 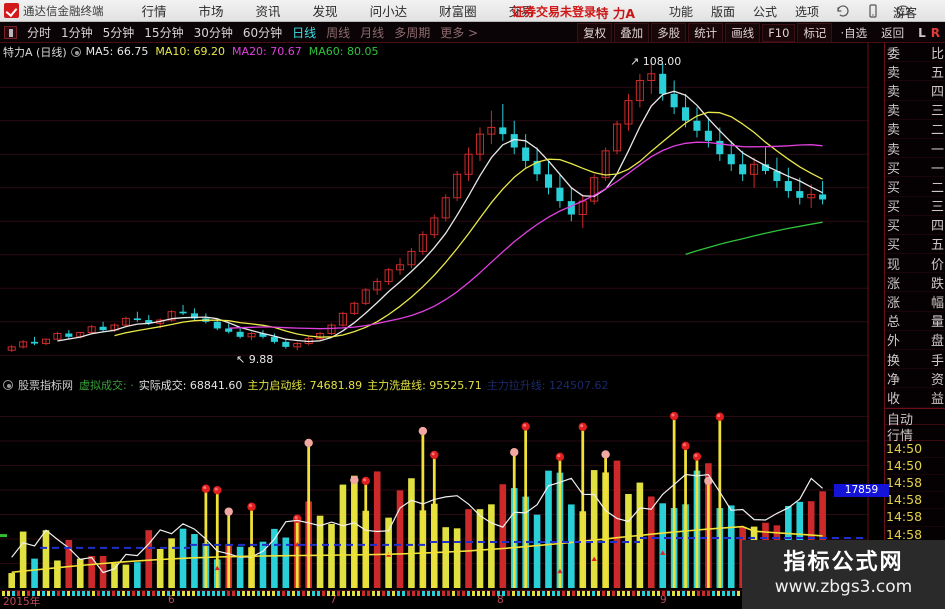 I want to click on period-more: 更多 >, so click(x=459, y=32).